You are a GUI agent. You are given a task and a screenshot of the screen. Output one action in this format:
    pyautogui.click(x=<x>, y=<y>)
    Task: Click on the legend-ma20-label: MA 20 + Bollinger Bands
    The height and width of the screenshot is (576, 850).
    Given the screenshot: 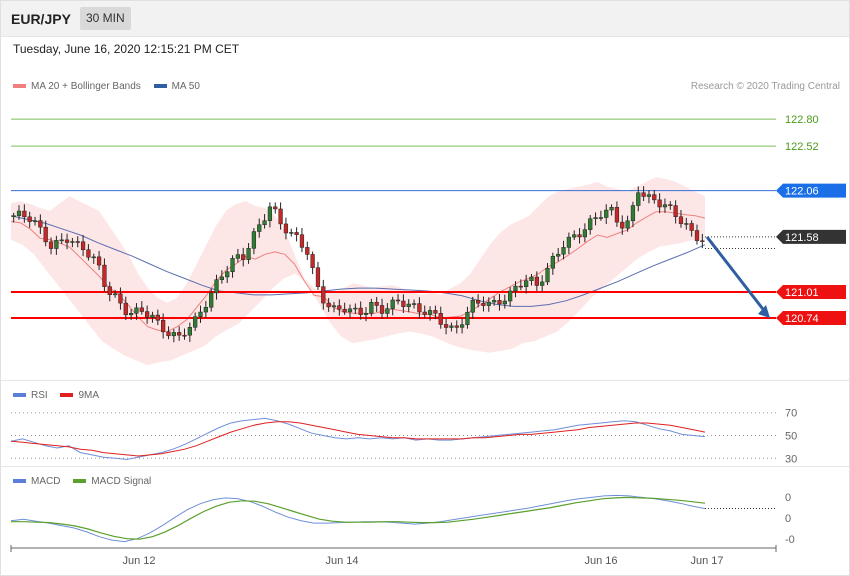 What is the action you would take?
    pyautogui.click(x=86, y=86)
    